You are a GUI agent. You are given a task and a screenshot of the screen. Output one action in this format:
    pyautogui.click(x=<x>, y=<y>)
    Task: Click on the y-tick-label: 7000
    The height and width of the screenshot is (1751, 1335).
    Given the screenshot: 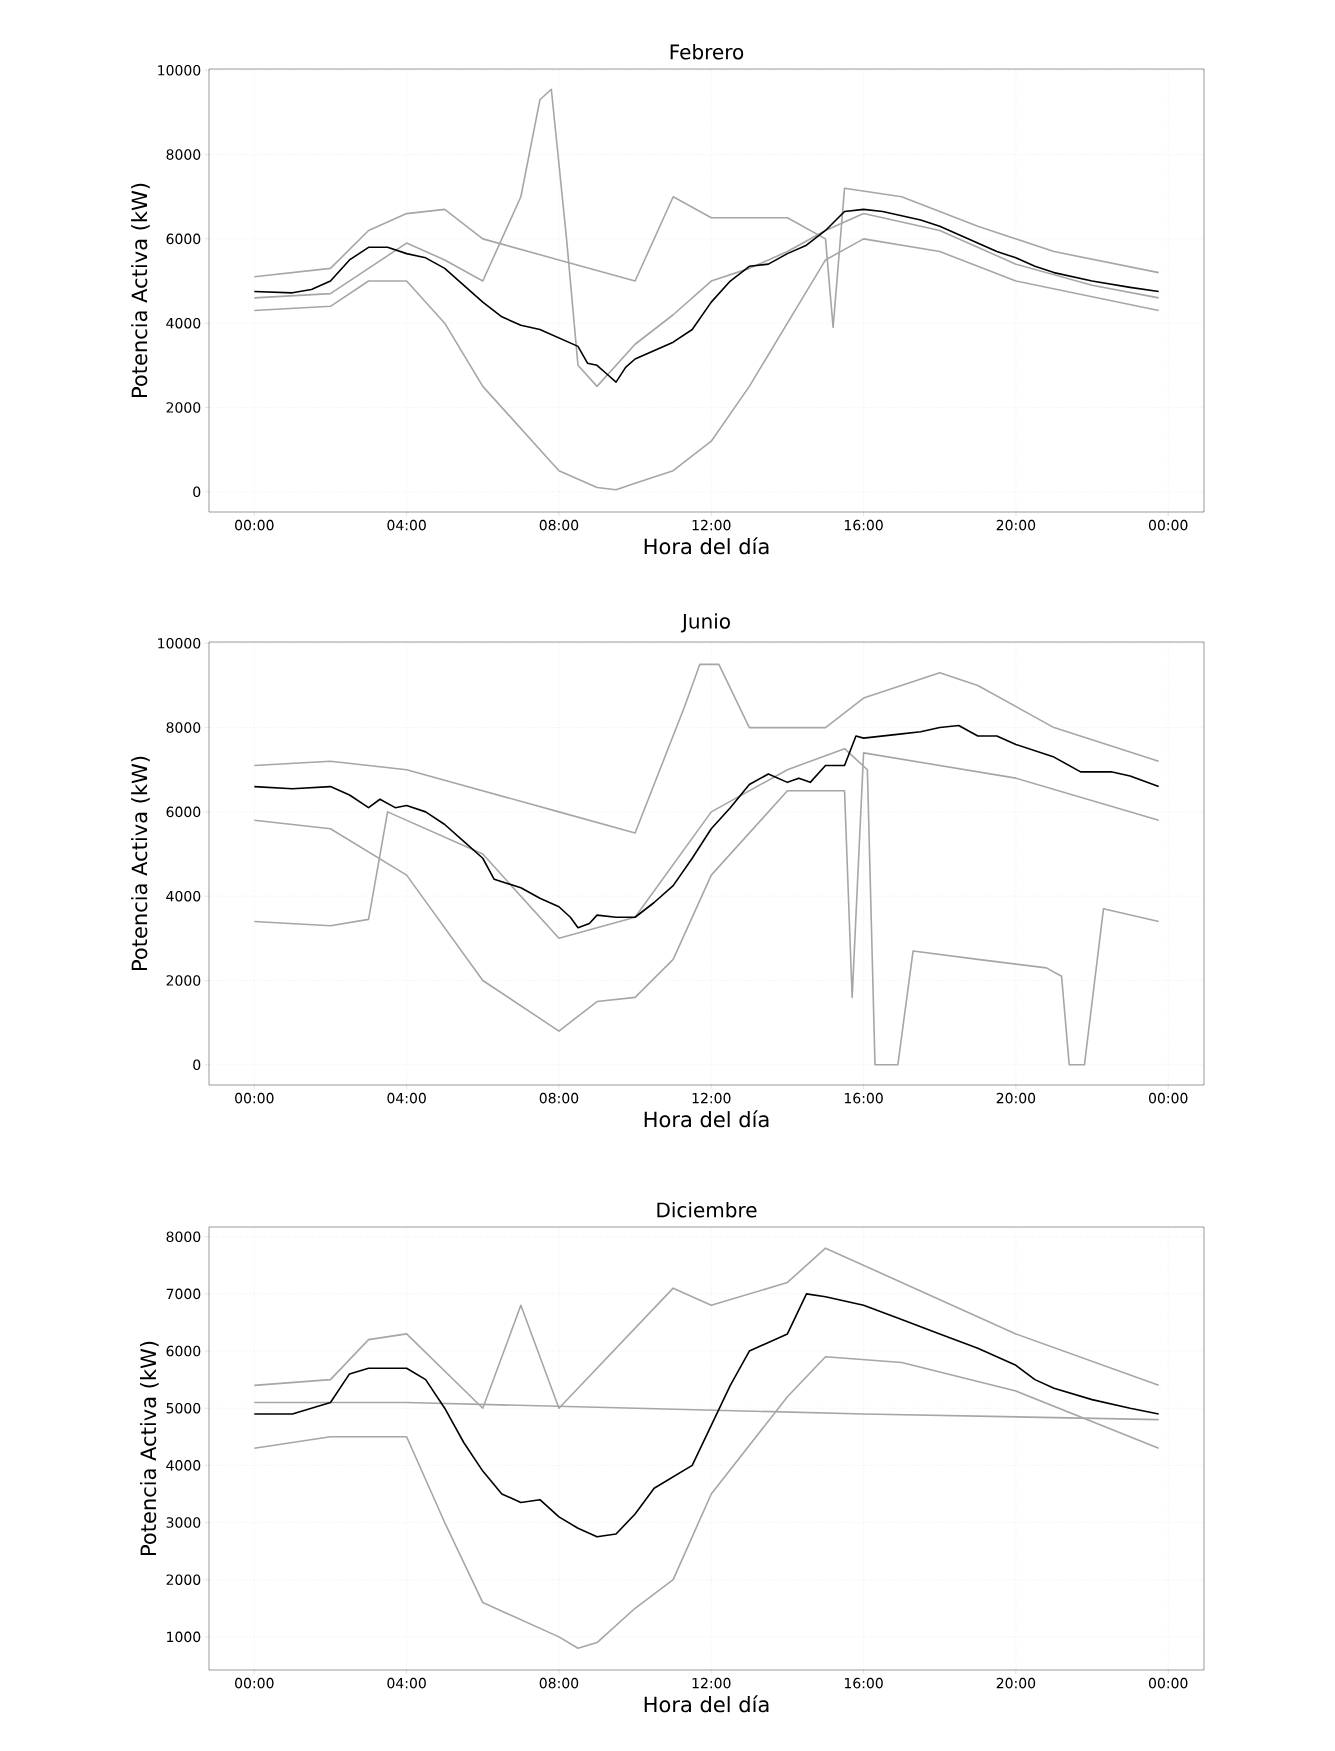 What is the action you would take?
    pyautogui.click(x=183, y=1294)
    